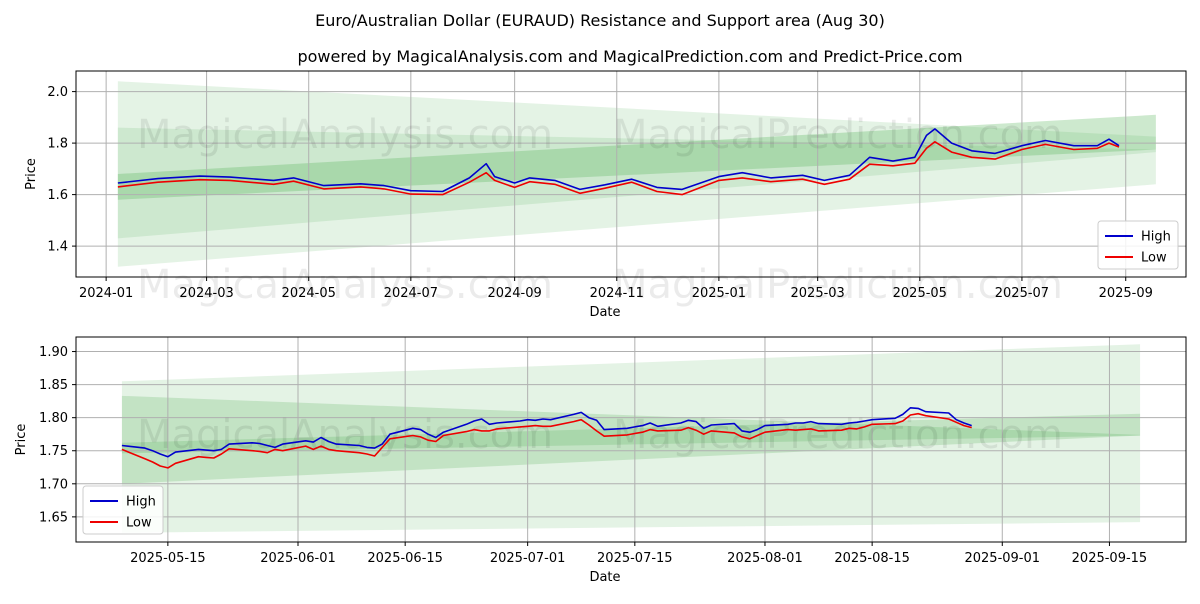 The height and width of the screenshot is (604, 1200). I want to click on x-tick-label: 2025-07-15, so click(635, 558).